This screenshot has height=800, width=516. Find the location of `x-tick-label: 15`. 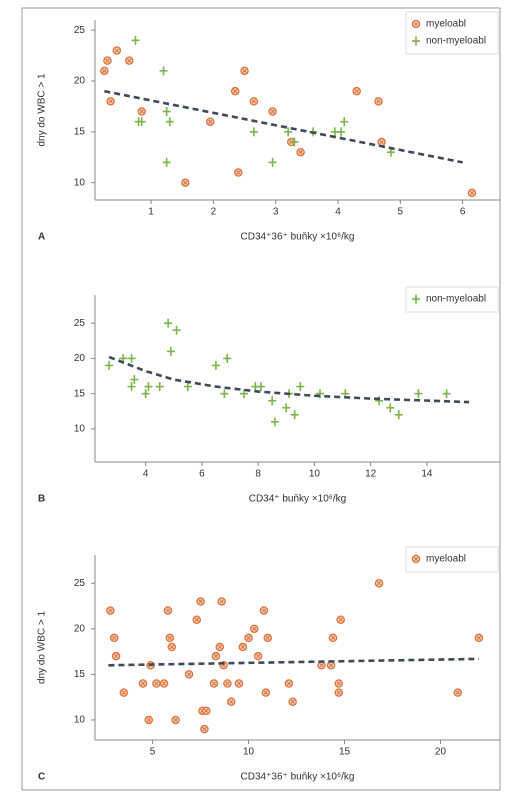

x-tick-label: 15 is located at coordinates (345, 752).